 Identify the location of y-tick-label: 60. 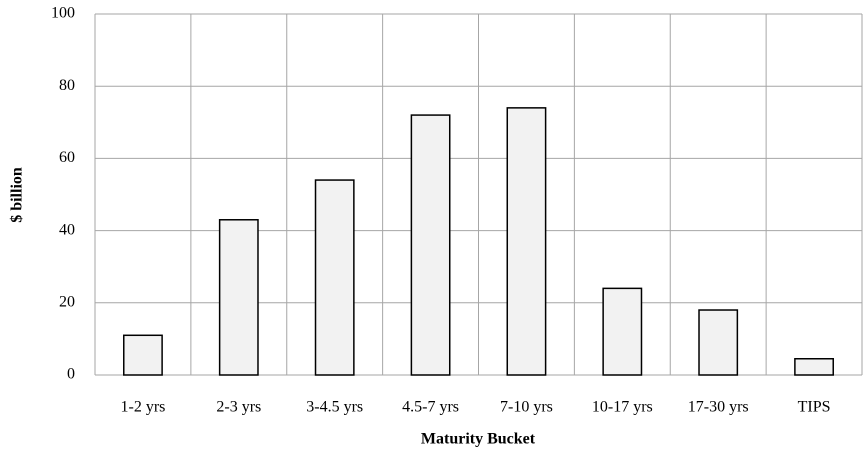
(67, 157).